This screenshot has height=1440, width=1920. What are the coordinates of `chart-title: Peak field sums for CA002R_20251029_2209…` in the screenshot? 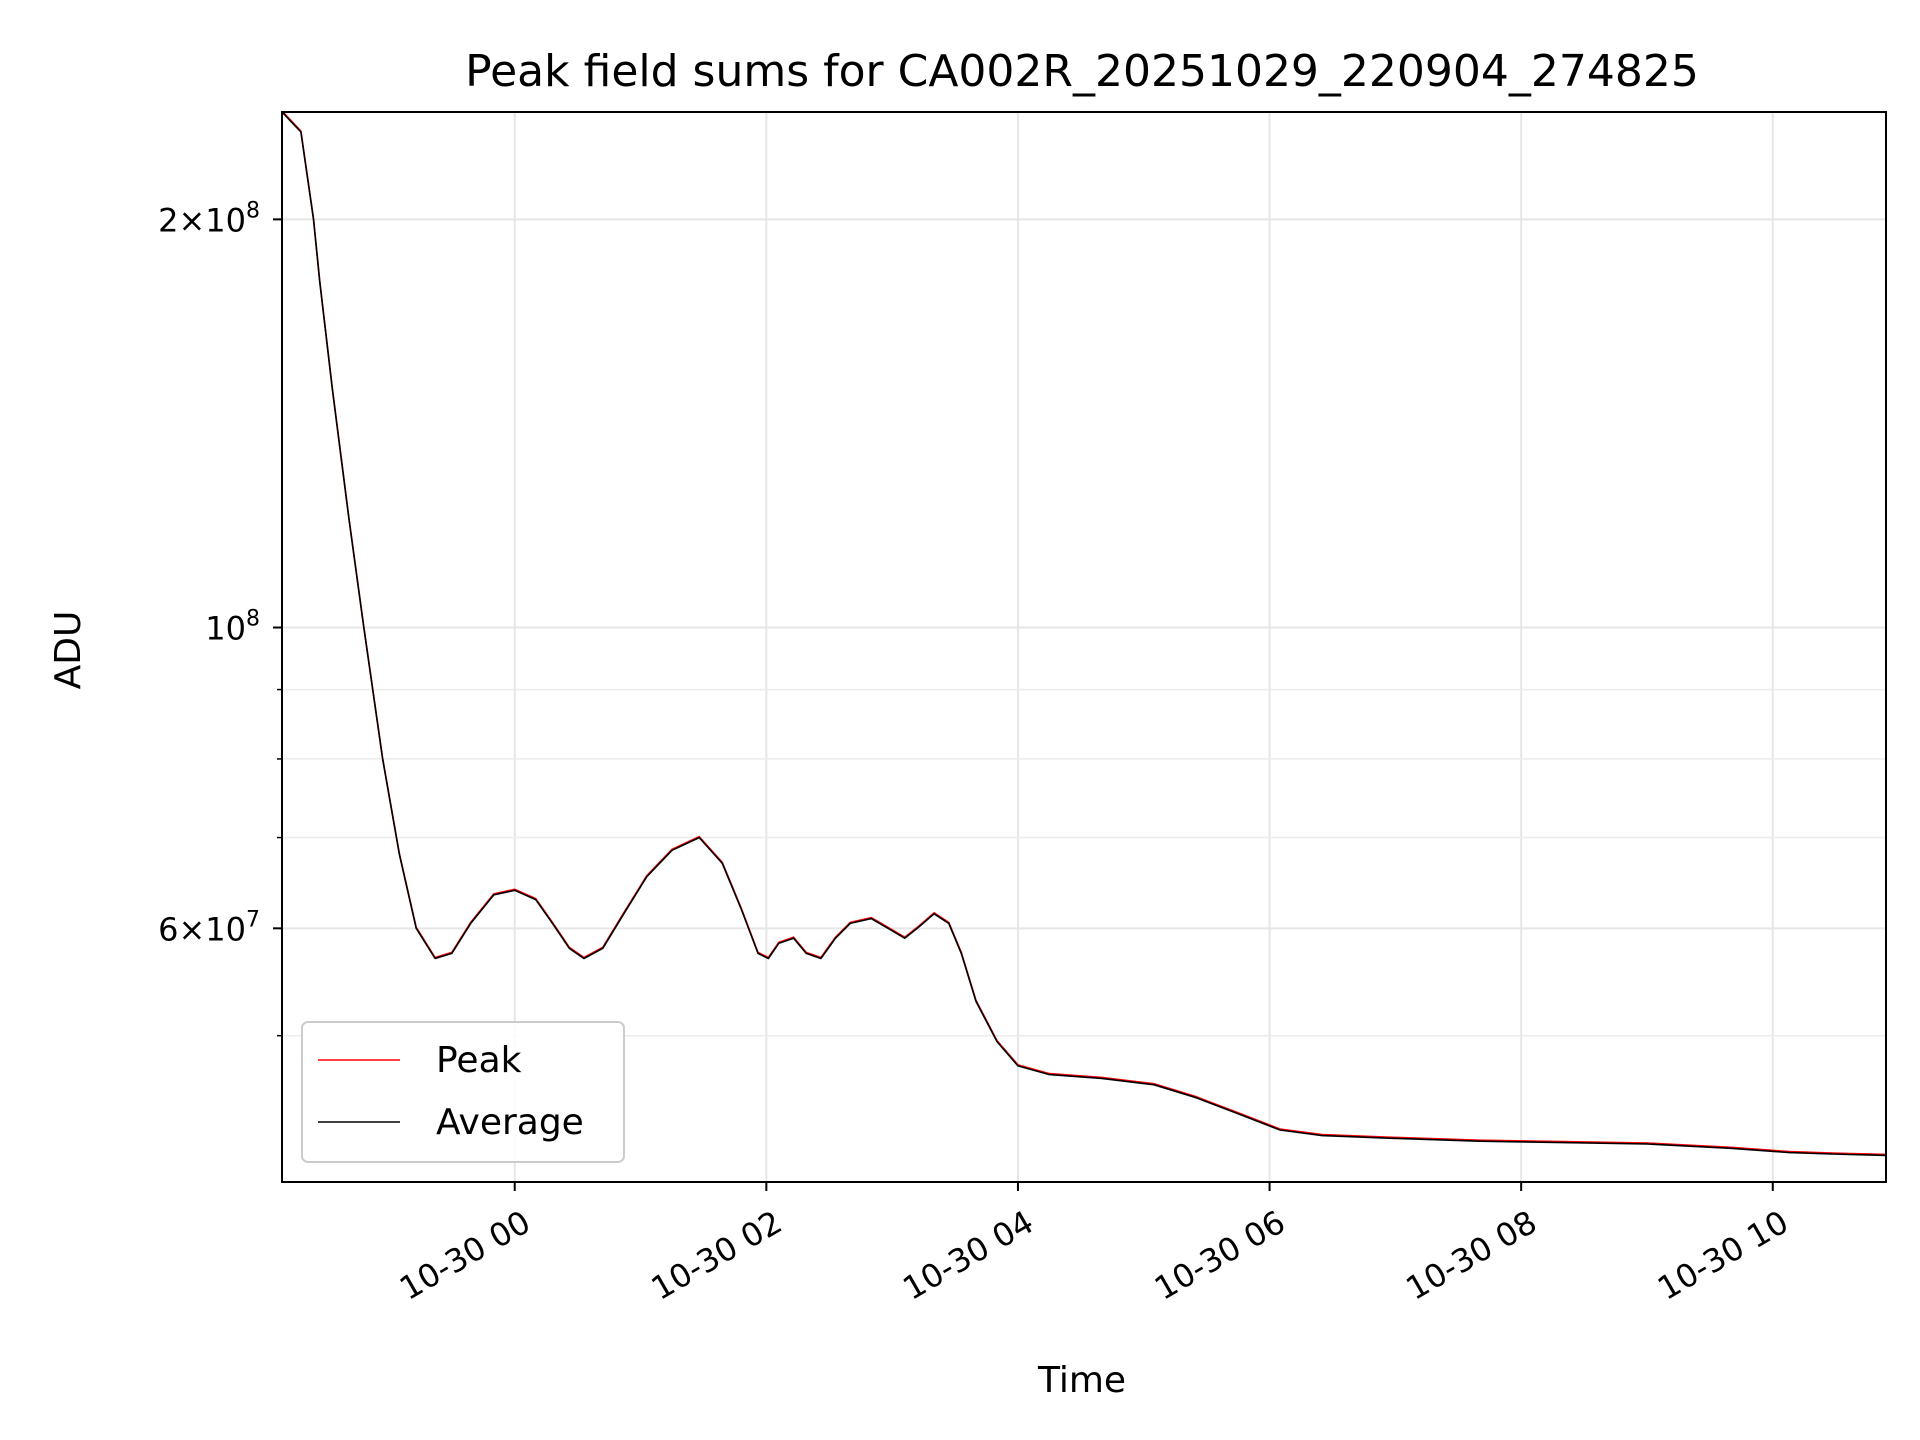 It's located at (1082, 71).